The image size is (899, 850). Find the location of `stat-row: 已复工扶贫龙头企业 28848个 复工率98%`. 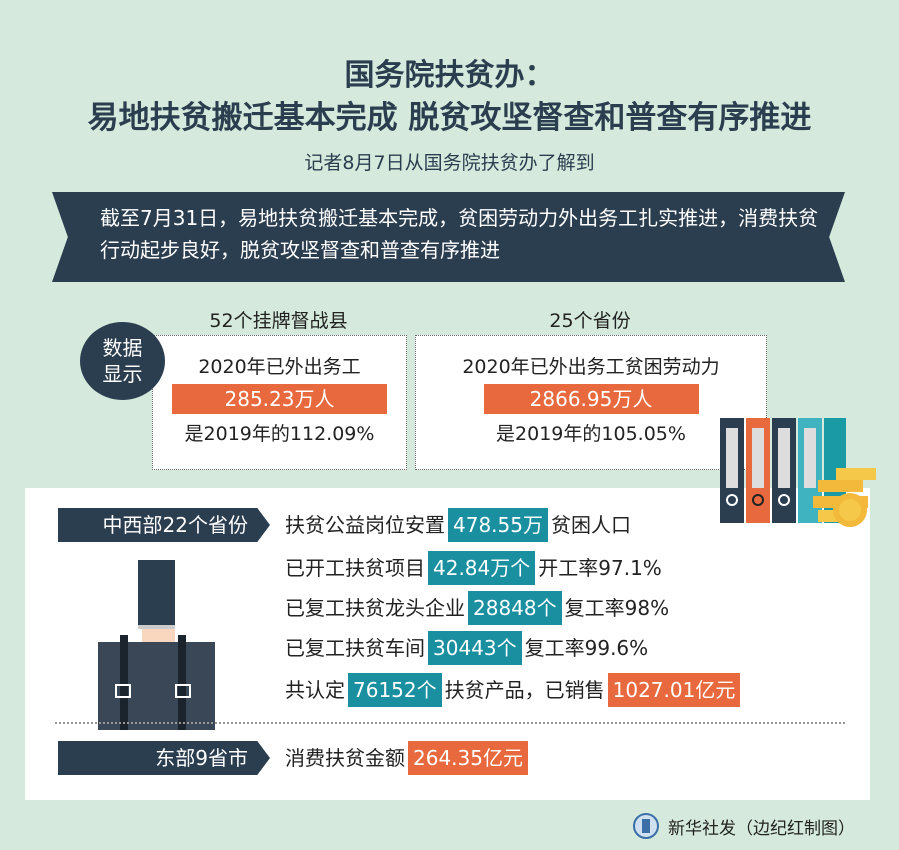

stat-row: 已复工扶贫龙头企业 28848个 复工率98% is located at coordinates (477, 608).